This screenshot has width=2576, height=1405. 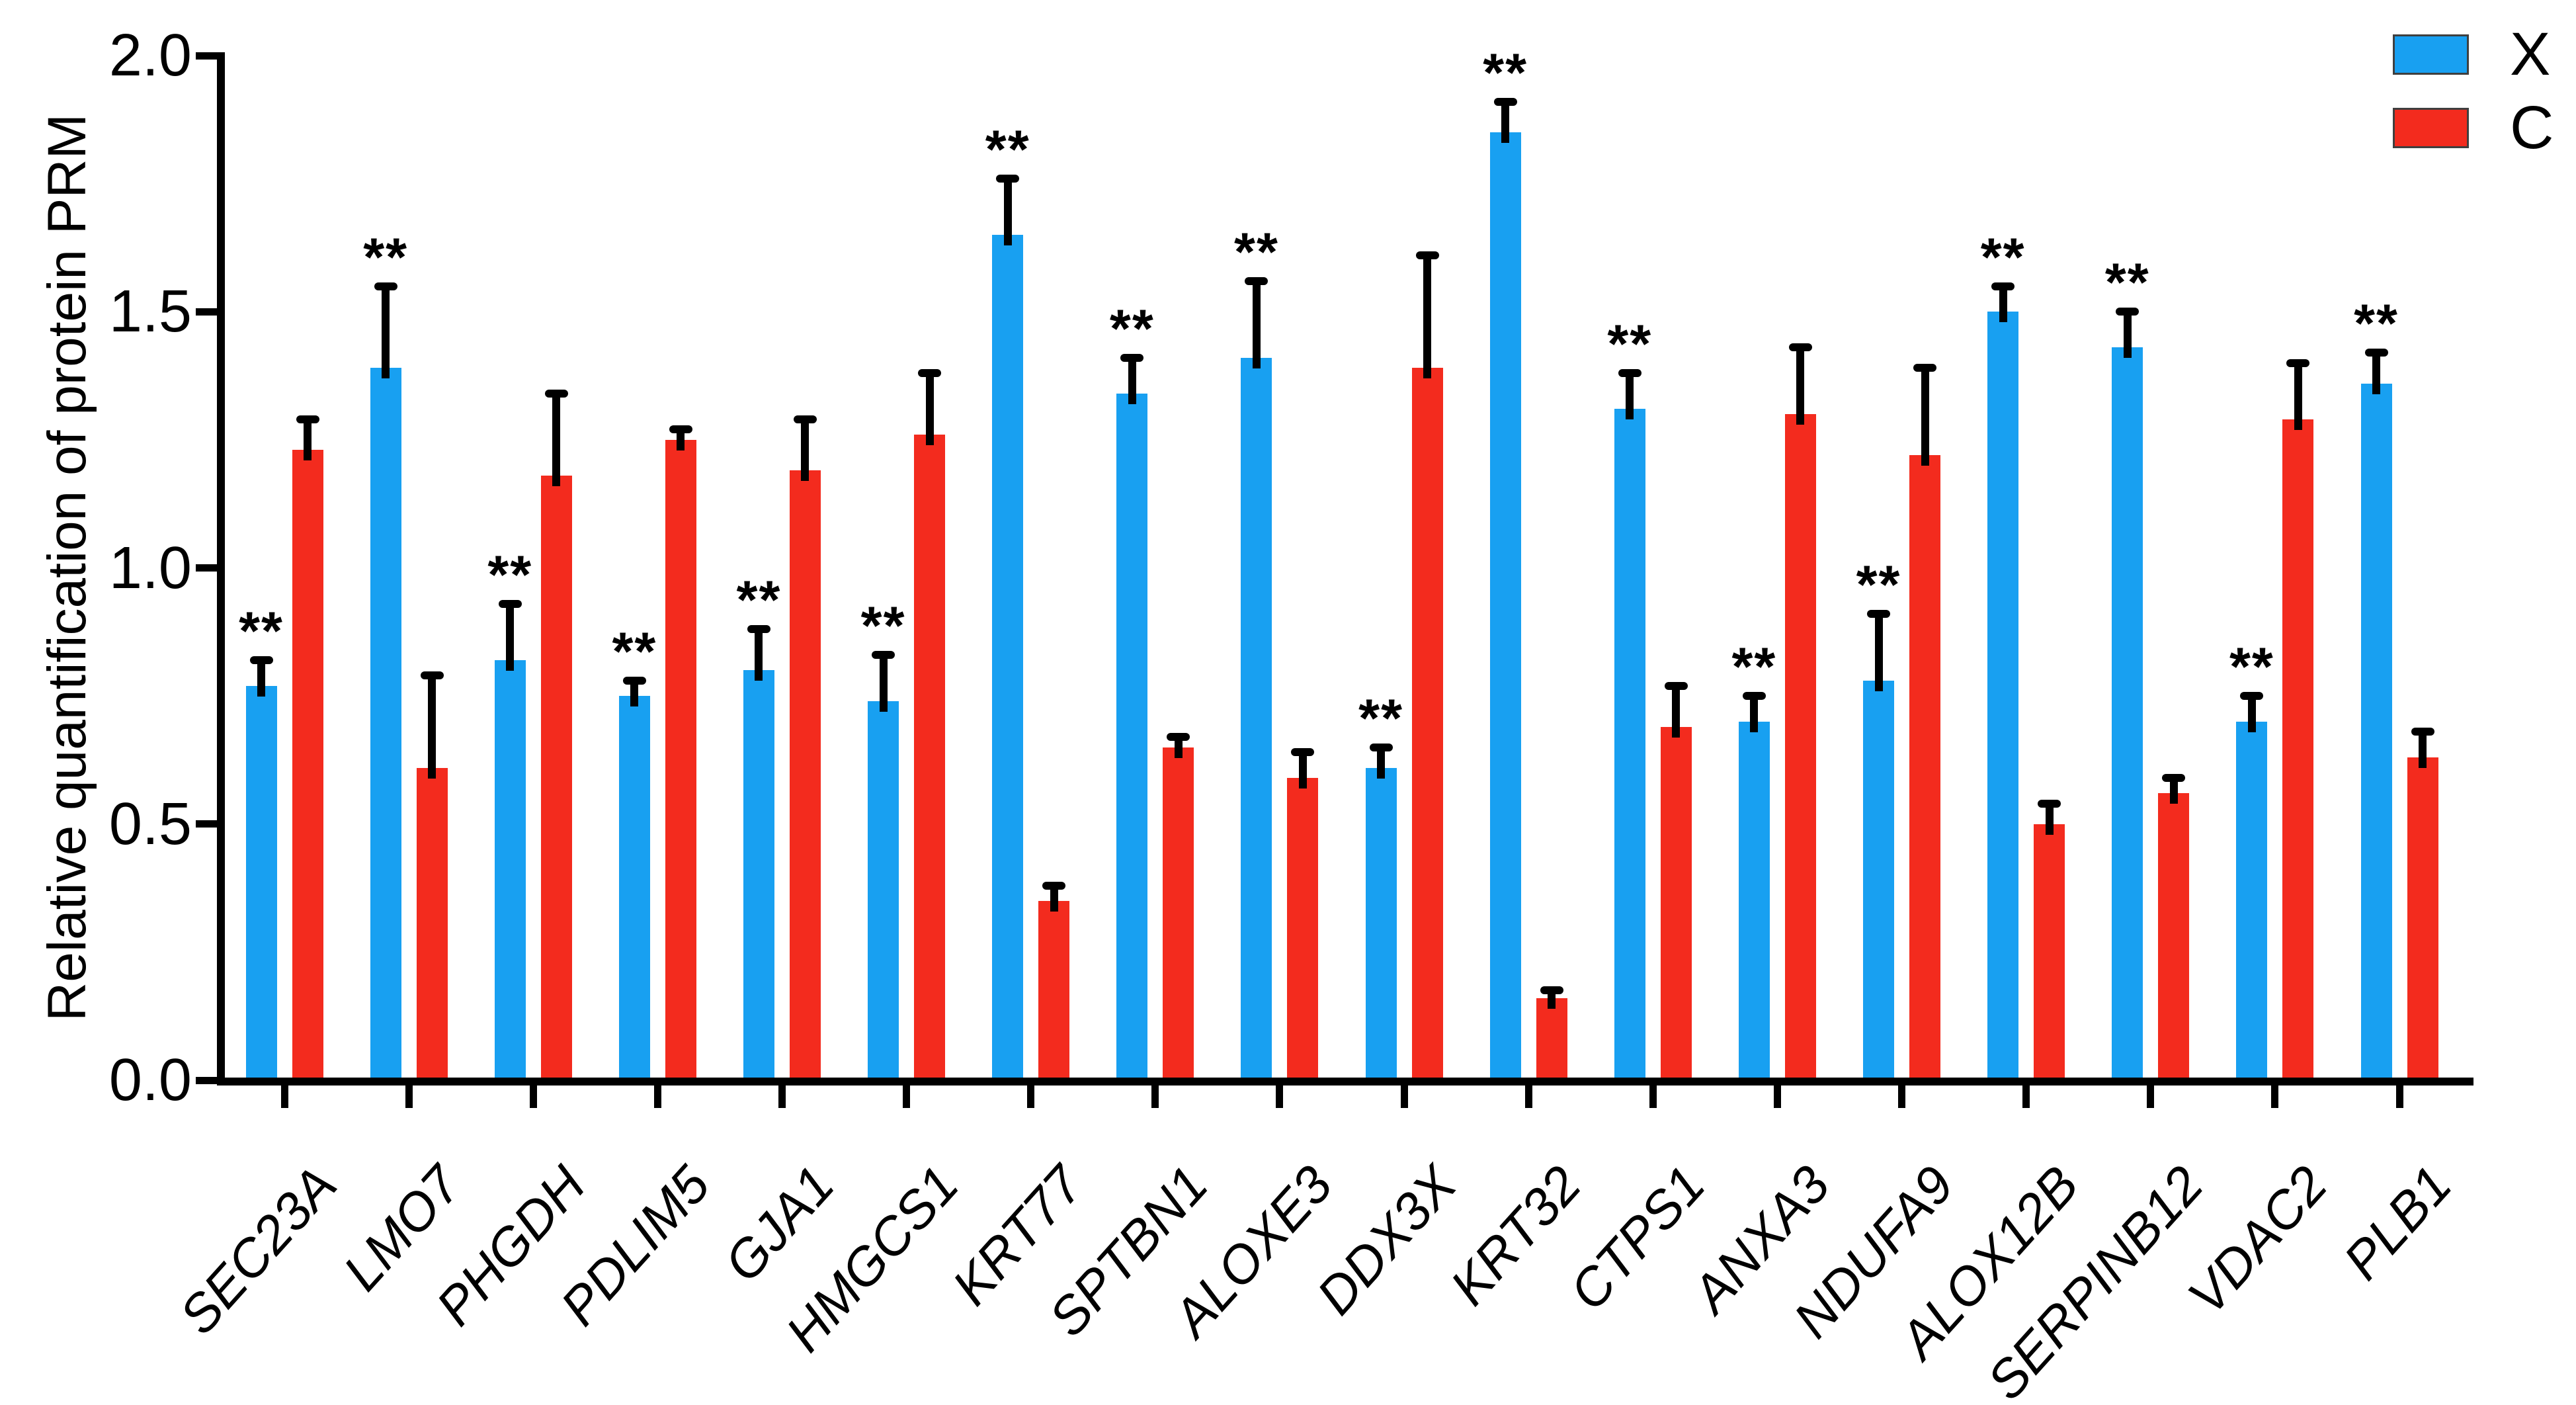 What do you see at coordinates (1404, 1096) in the screenshot?
I see `x-tick-DDX3X` at bounding box center [1404, 1096].